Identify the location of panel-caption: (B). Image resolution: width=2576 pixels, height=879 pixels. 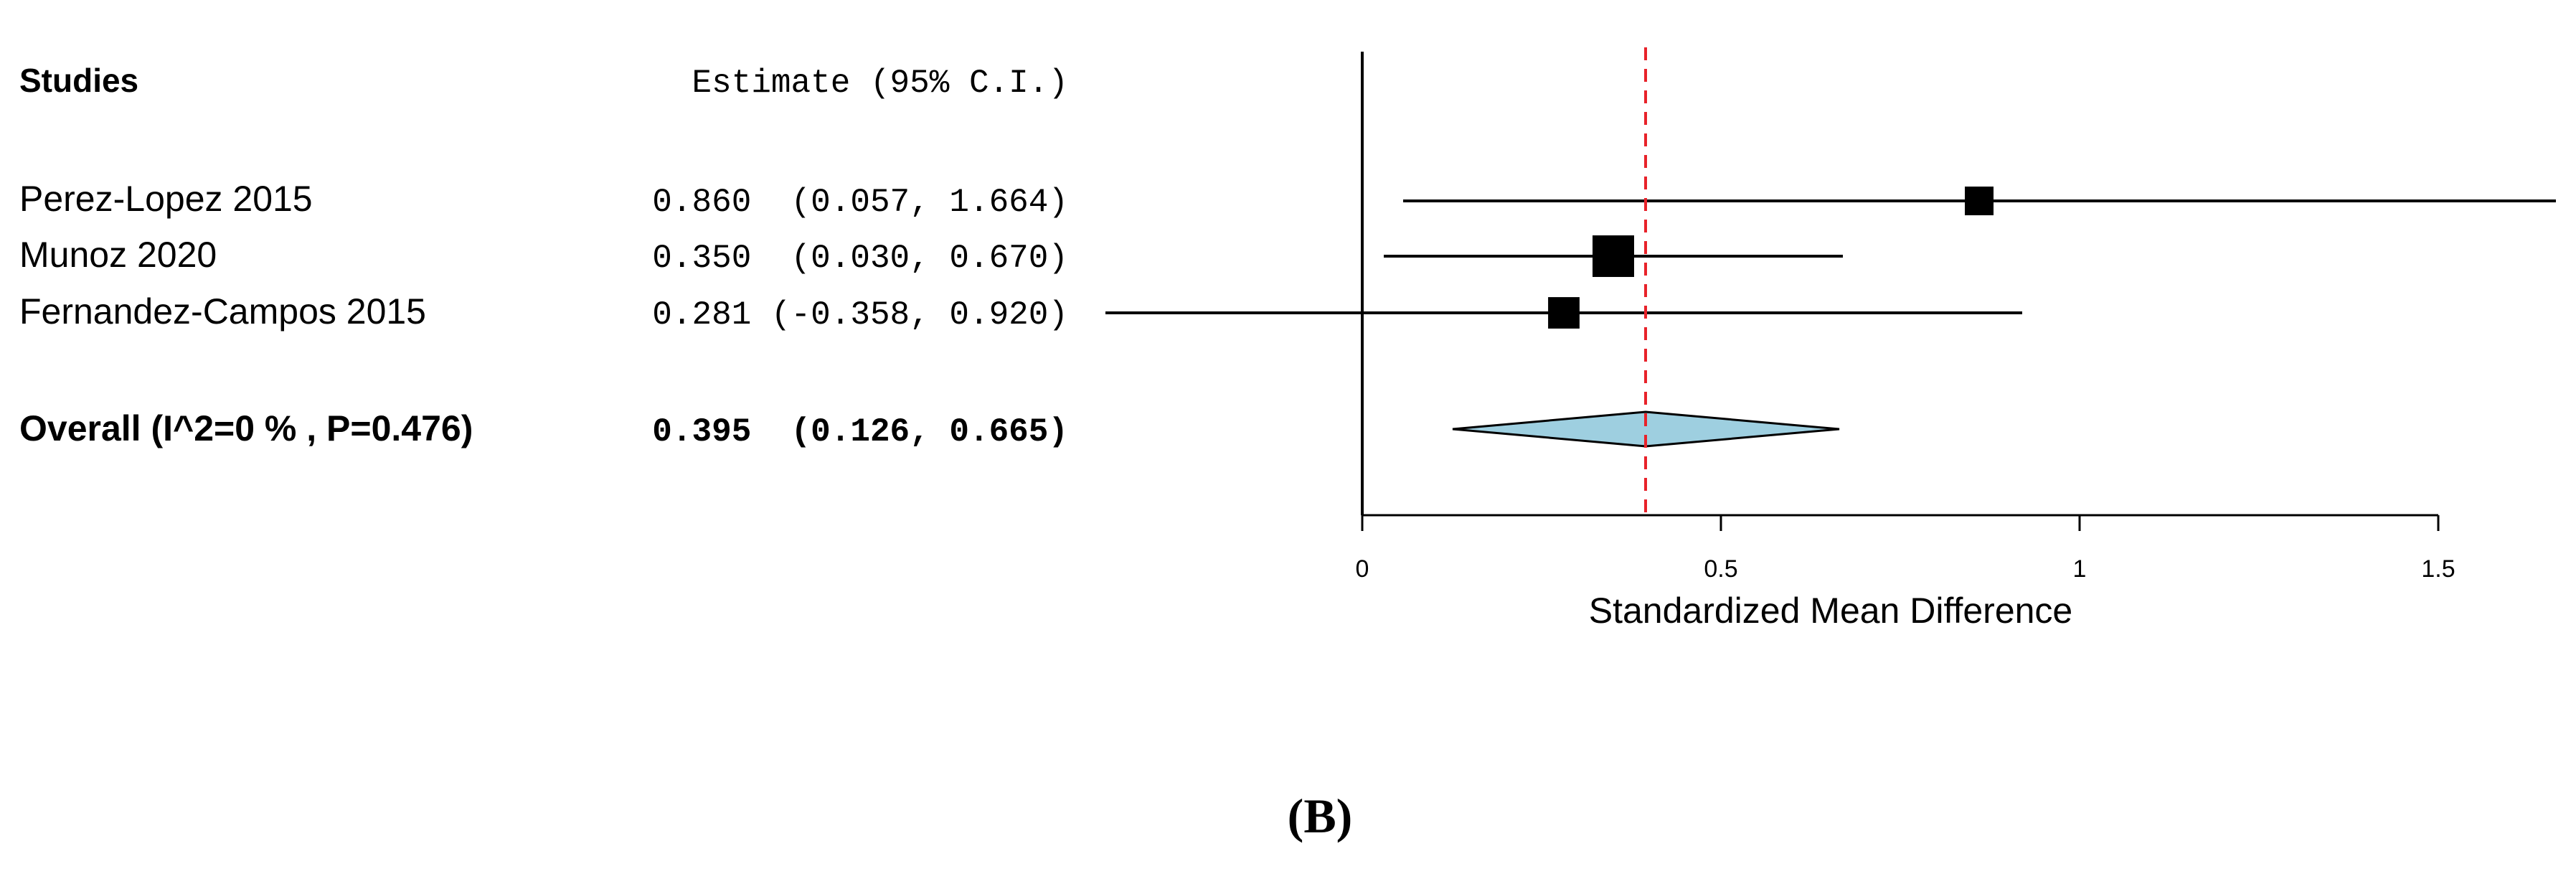
(1320, 816).